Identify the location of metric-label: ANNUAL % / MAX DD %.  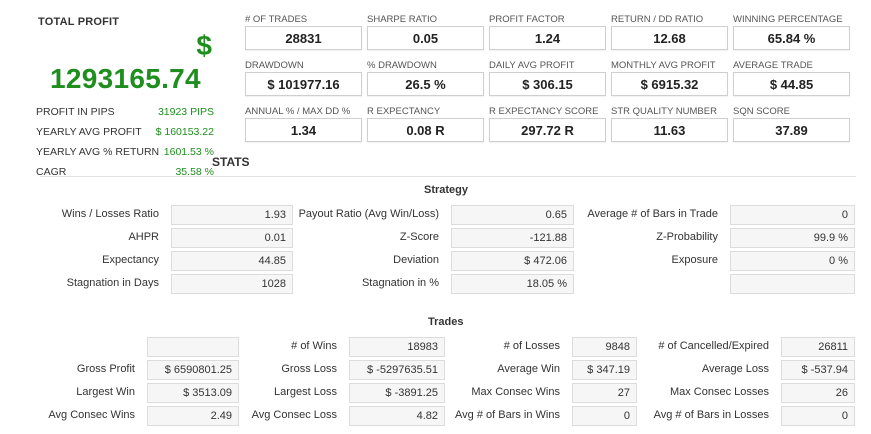
(298, 111).